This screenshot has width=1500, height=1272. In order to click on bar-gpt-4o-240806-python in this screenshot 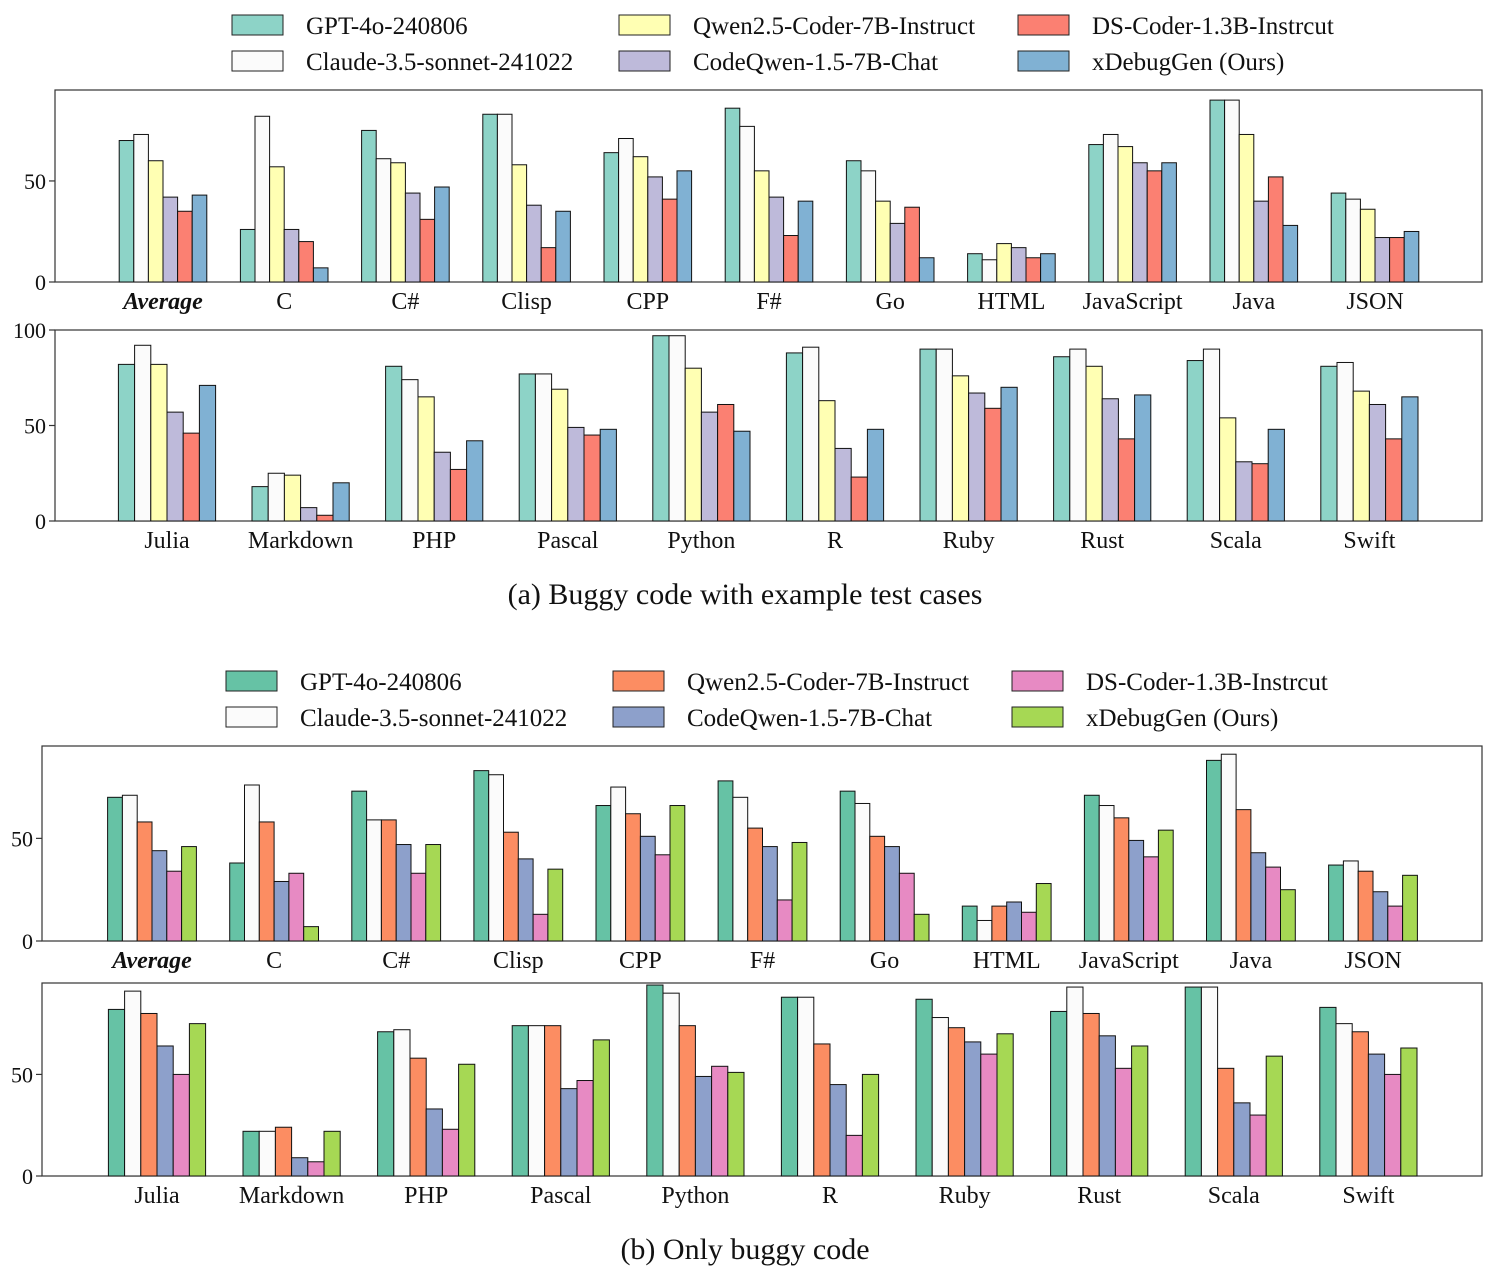, I will do `click(655, 1080)`.